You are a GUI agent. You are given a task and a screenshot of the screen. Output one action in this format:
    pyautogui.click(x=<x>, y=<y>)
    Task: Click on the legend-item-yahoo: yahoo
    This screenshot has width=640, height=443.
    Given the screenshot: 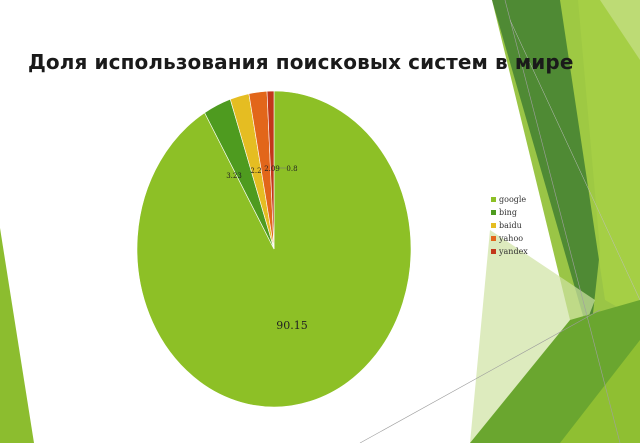 What is the action you would take?
    pyautogui.click(x=509, y=238)
    